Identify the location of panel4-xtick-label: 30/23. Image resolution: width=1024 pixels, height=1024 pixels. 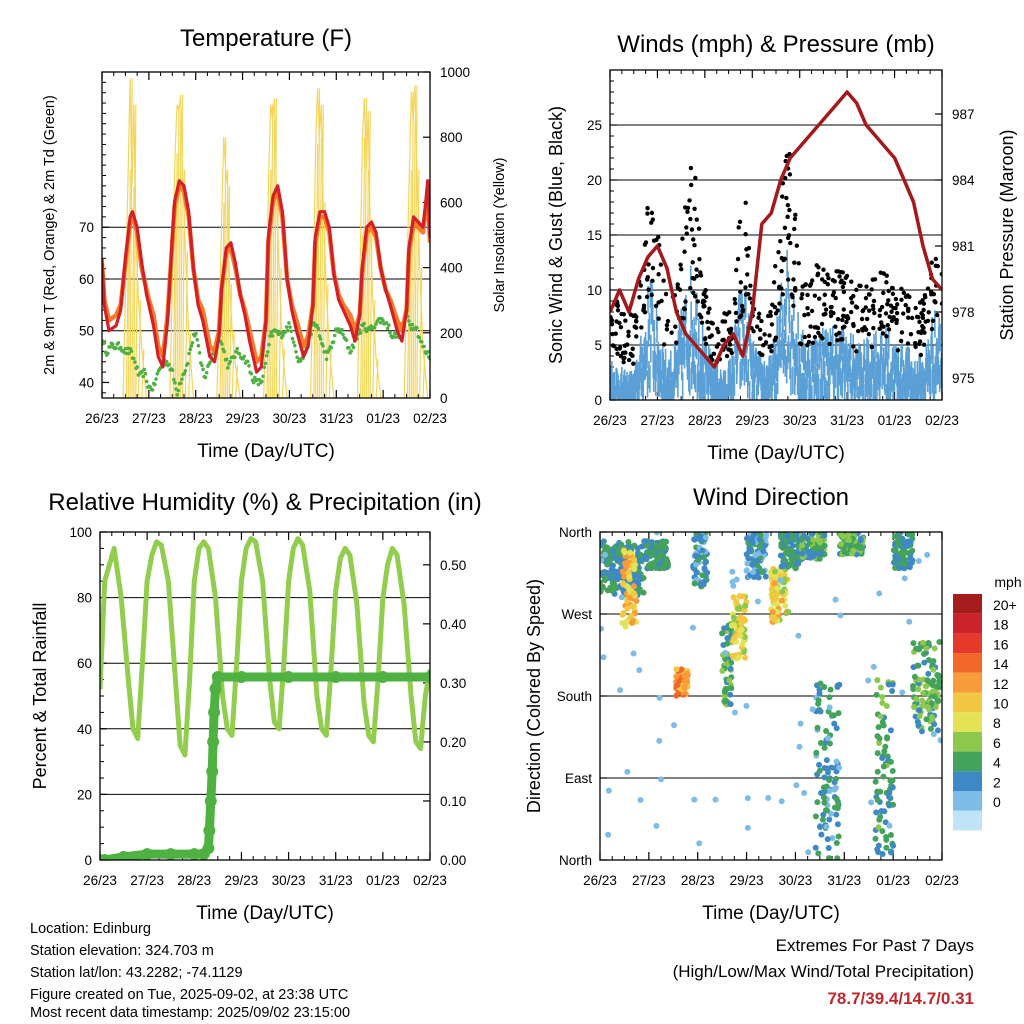
(796, 880).